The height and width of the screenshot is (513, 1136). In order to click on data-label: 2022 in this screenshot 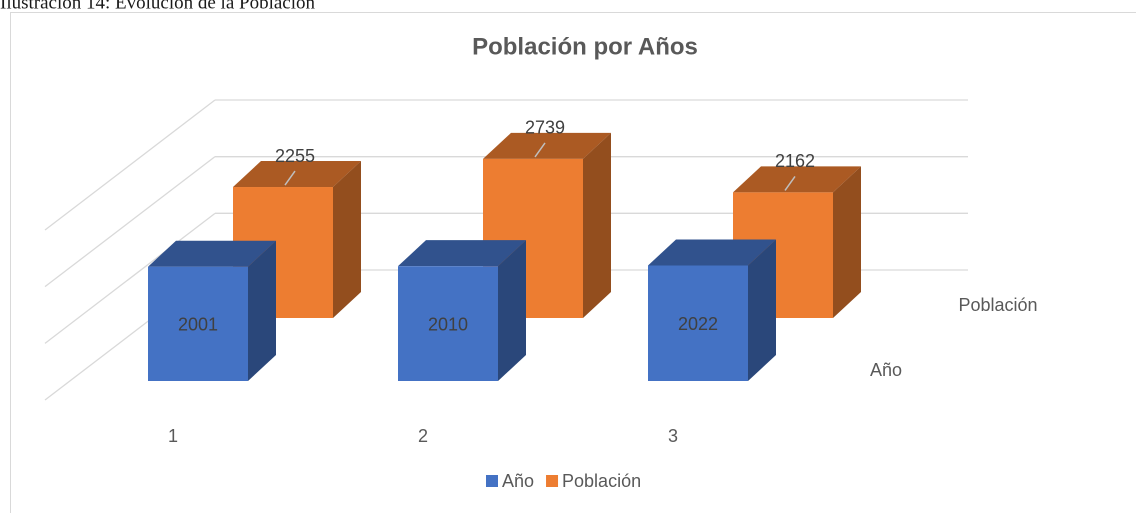, I will do `click(698, 324)`.